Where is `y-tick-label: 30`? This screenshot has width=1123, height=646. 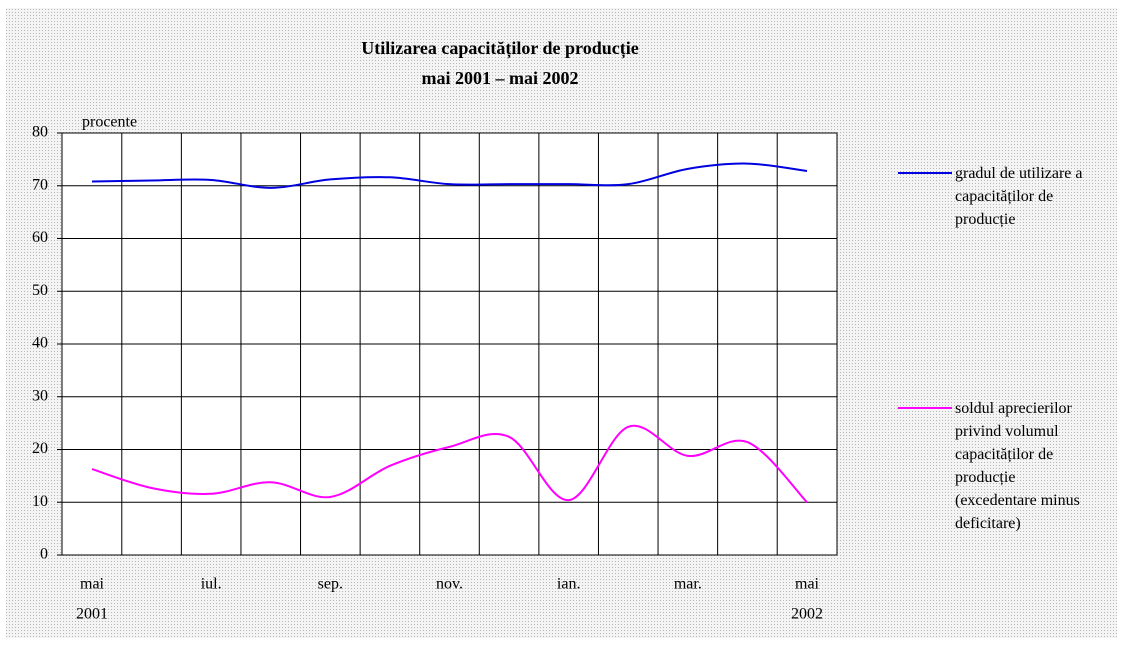
y-tick-label: 30 is located at coordinates (40, 395).